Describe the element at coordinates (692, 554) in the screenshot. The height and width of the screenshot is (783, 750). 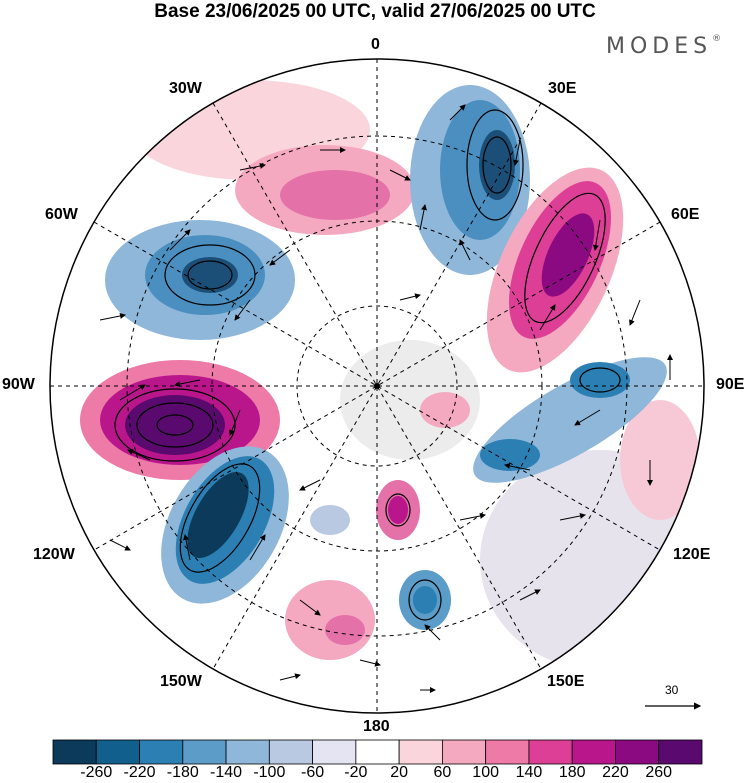
I see `lon-label-120e: 120E` at that location.